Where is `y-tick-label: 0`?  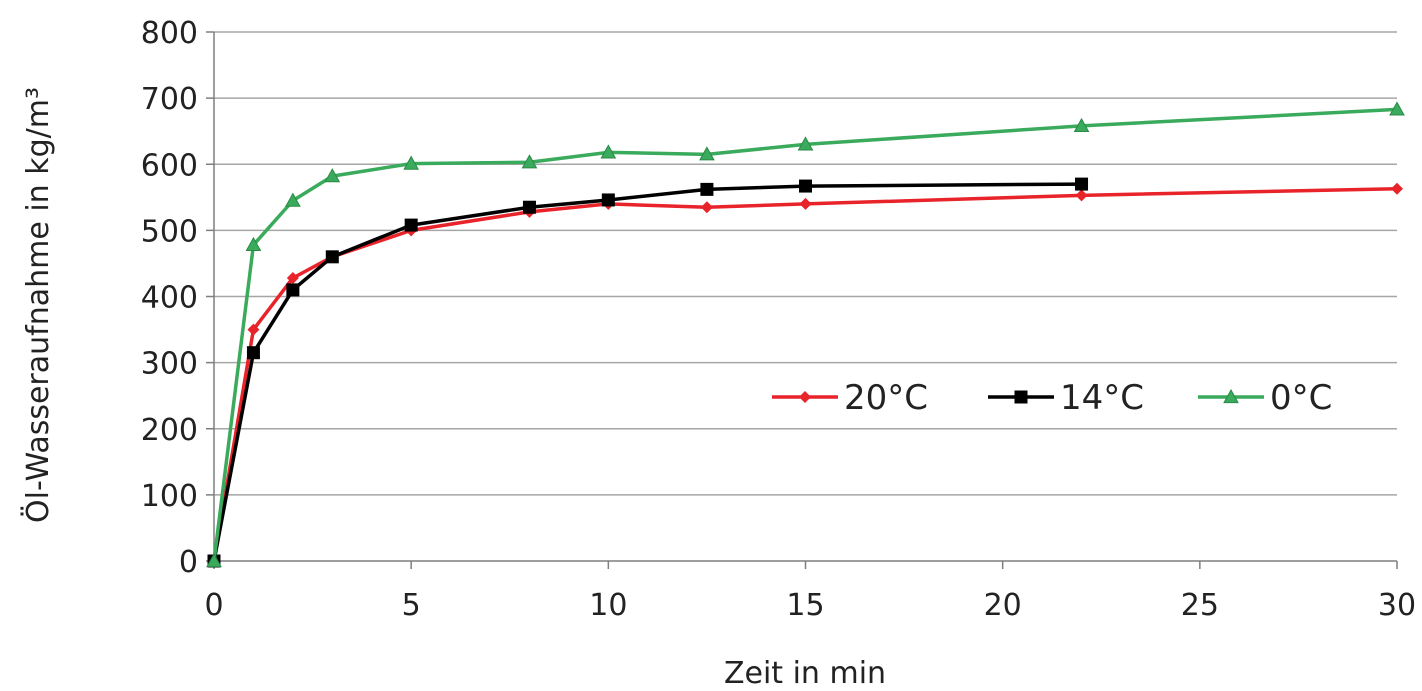 y-tick-label: 0 is located at coordinates (188, 562).